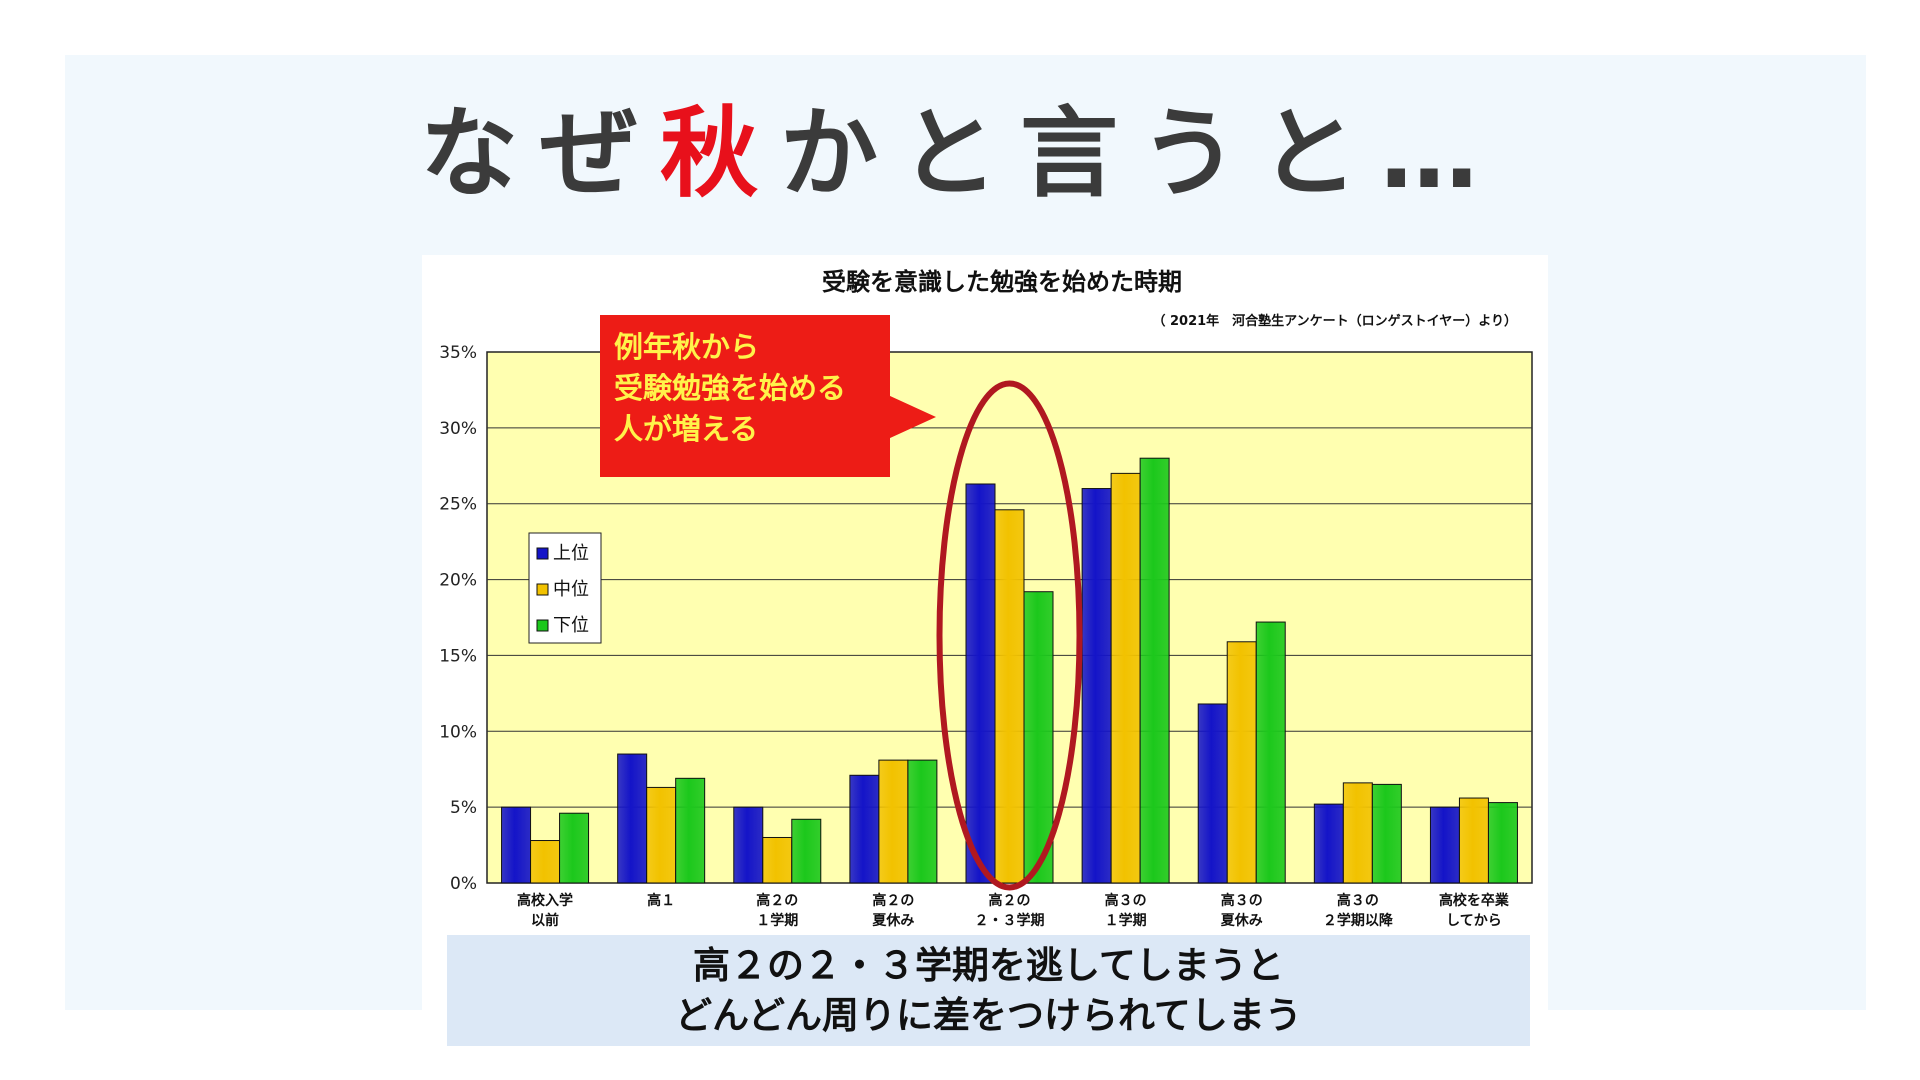 This screenshot has height=1080, width=1920. Describe the element at coordinates (458, 656) in the screenshot. I see `y-tick-label: 15%` at that location.